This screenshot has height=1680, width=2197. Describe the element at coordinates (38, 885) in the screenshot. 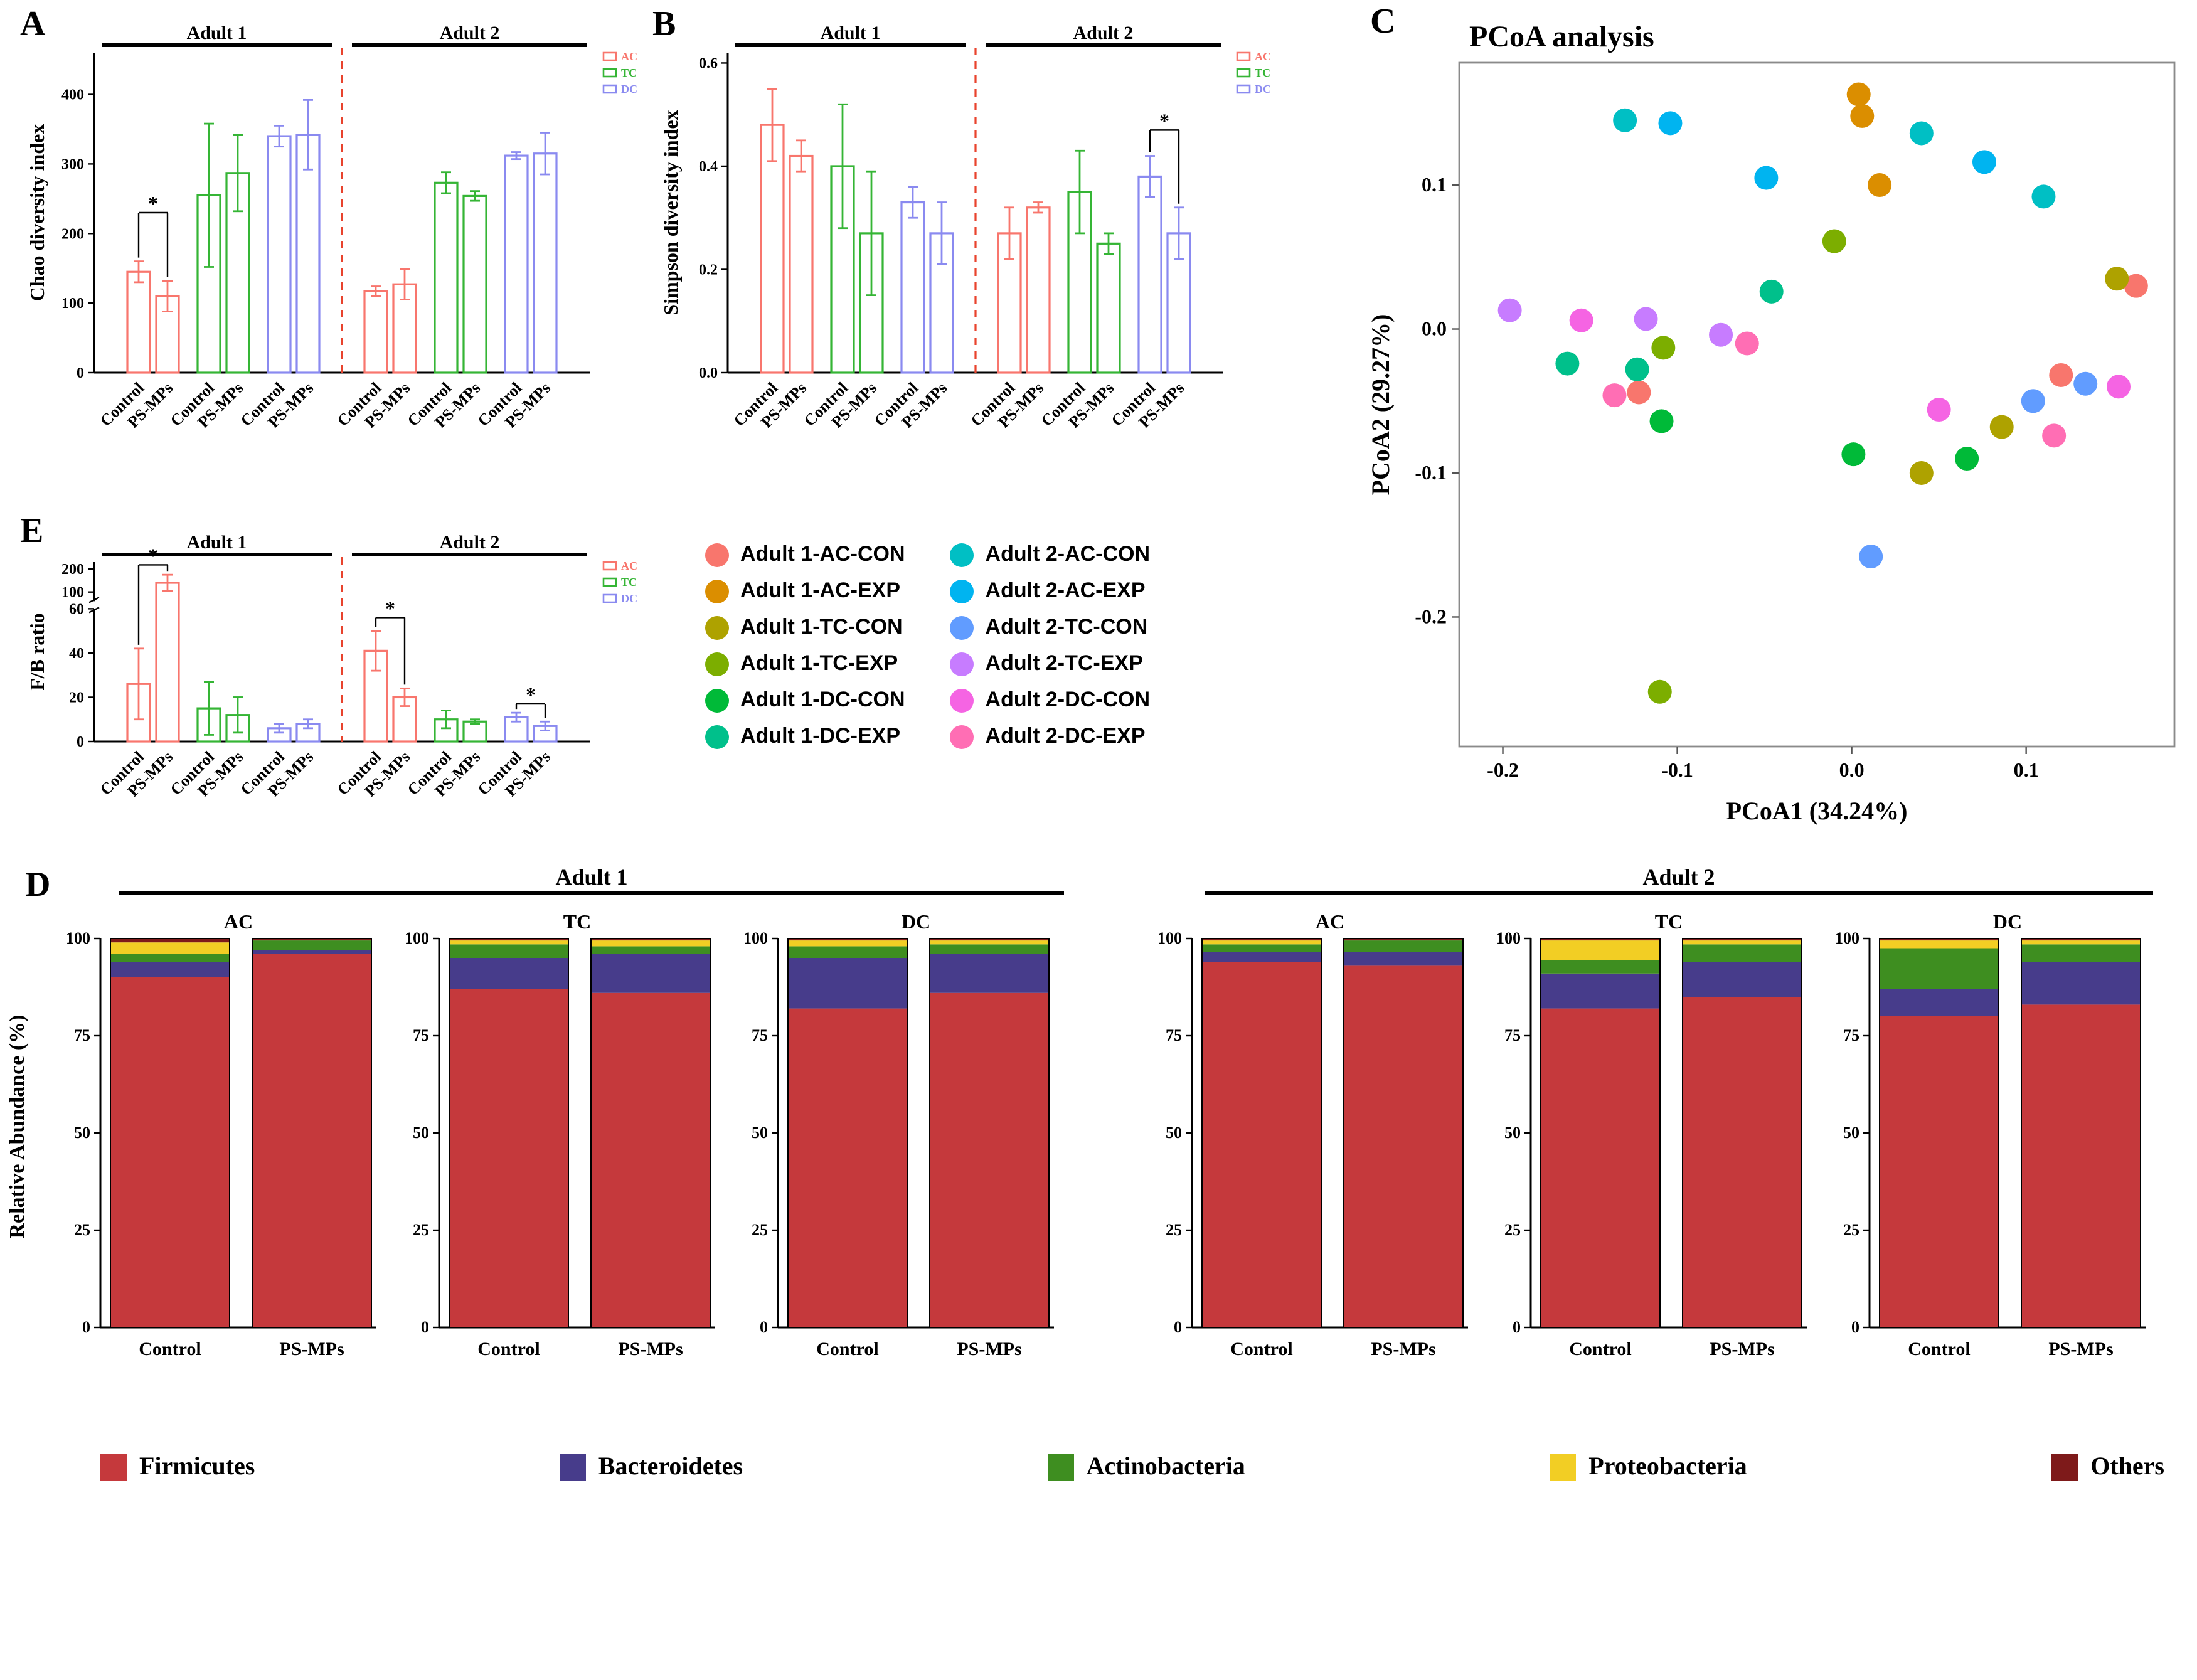

I see `panel-letter-d: D` at that location.